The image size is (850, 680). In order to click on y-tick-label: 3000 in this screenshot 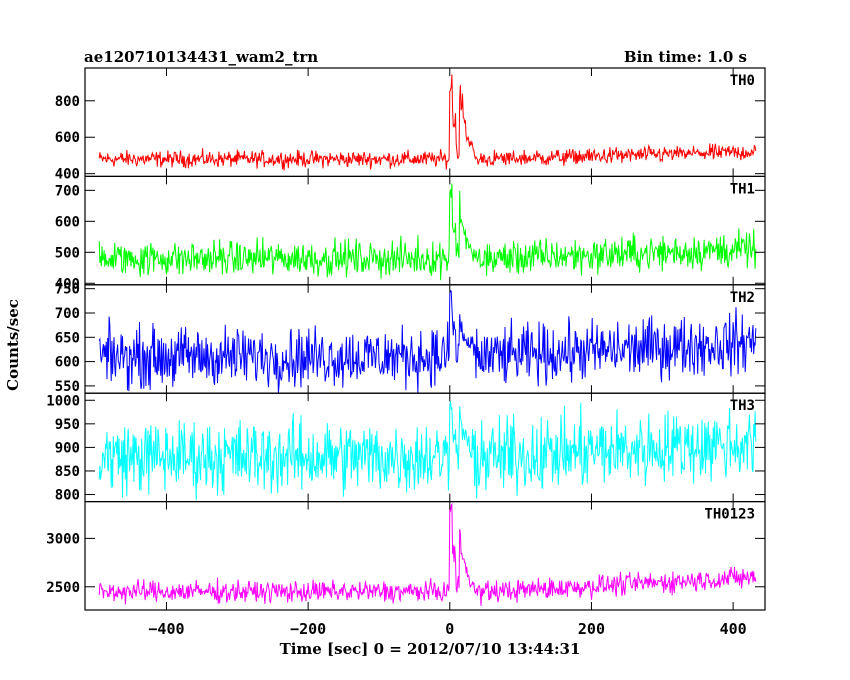, I will do `click(63, 539)`.